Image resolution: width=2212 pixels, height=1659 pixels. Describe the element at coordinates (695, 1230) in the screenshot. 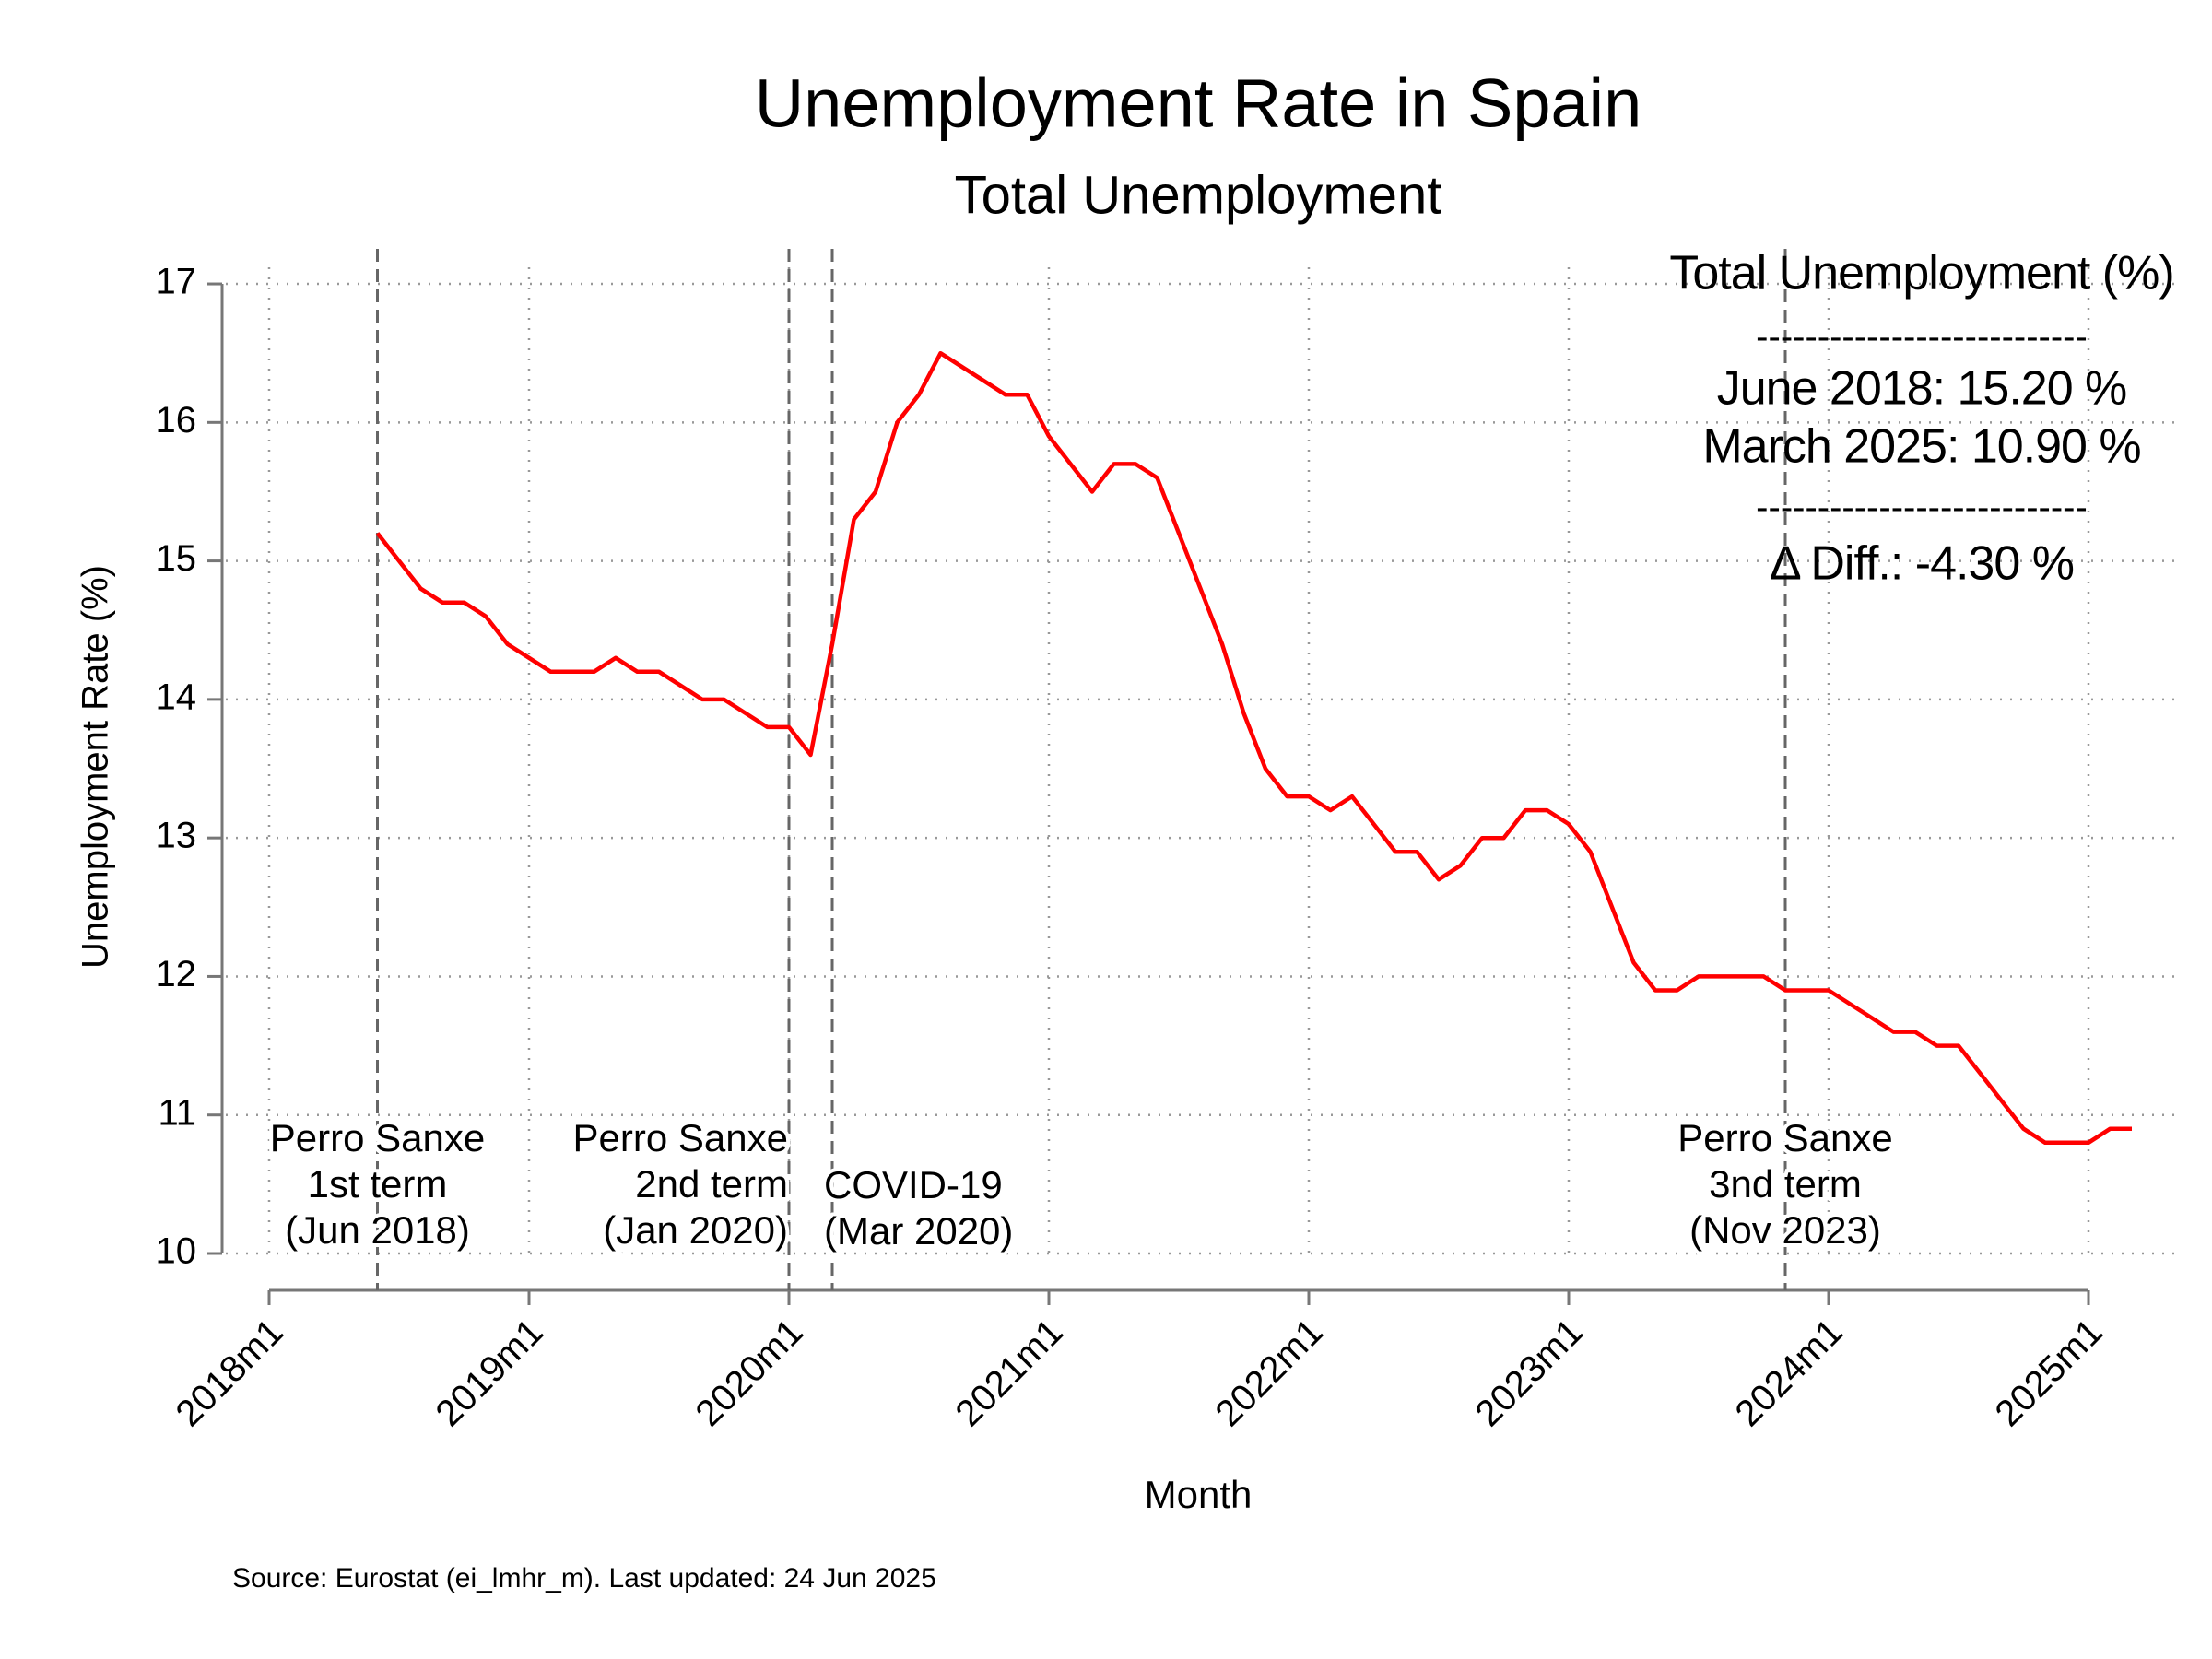

I see `event-label: (Jan 2020)` at that location.